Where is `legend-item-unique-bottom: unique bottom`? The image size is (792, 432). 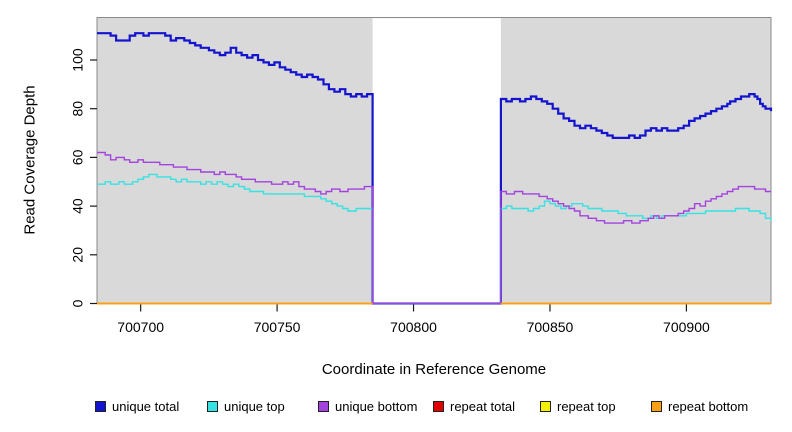
legend-item-unique-bottom: unique bottom is located at coordinates (367, 406).